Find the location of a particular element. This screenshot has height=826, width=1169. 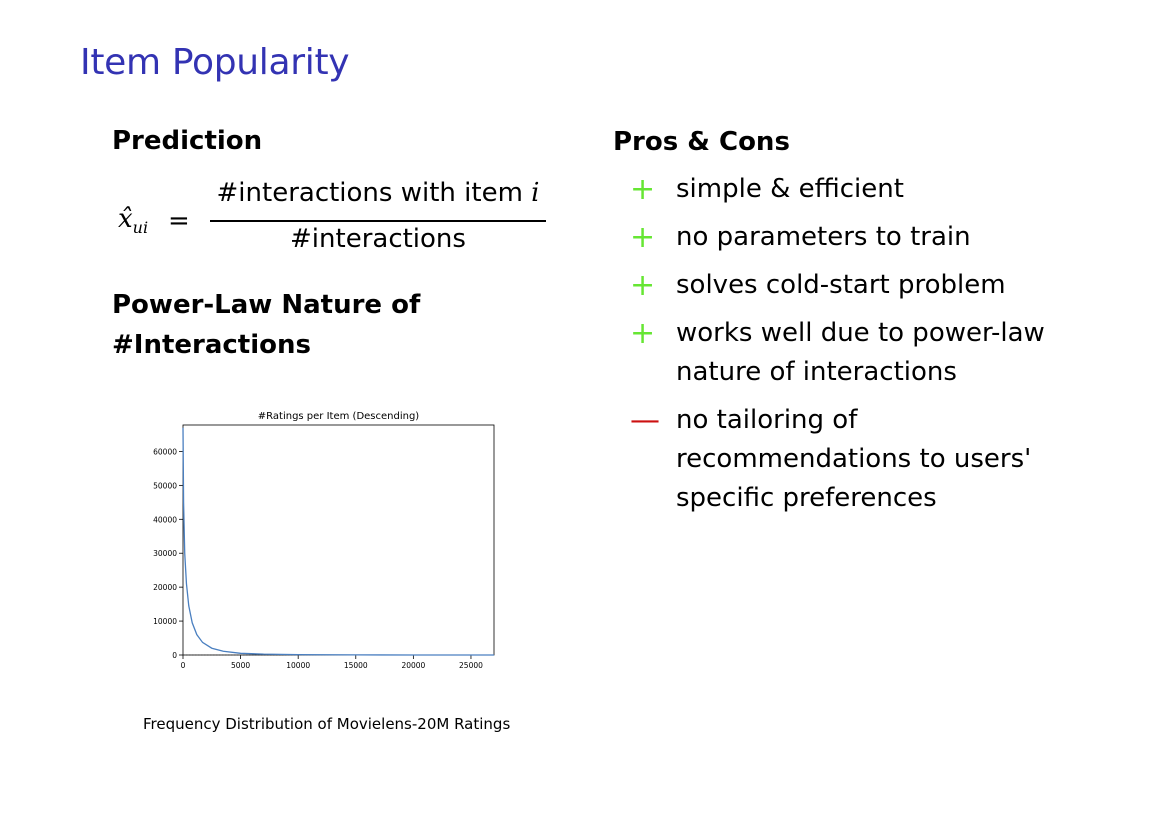

list-item-text: simple & efficient is located at coordinates (790, 189).